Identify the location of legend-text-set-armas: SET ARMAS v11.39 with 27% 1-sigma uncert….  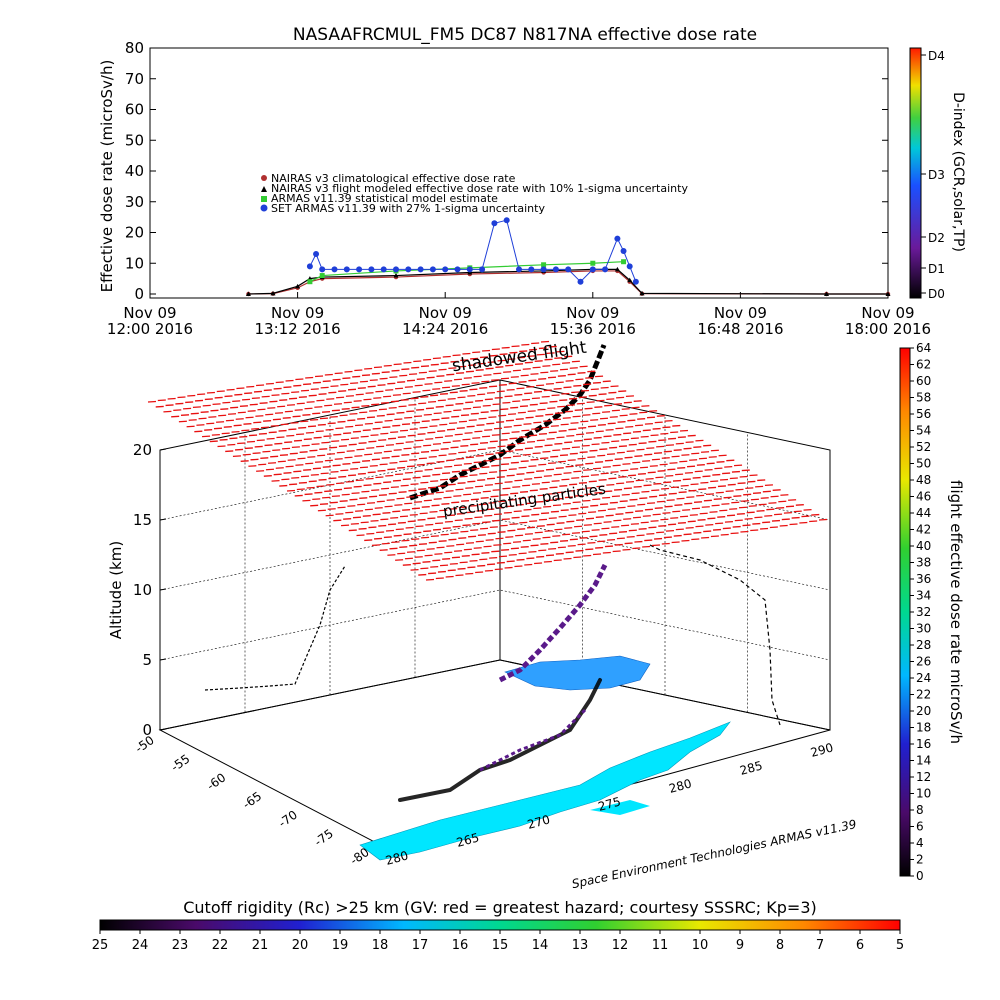
(408, 208).